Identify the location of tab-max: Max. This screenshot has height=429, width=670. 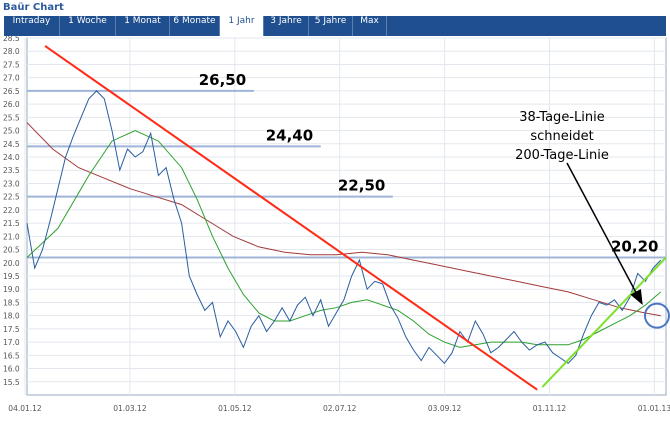
(370, 26).